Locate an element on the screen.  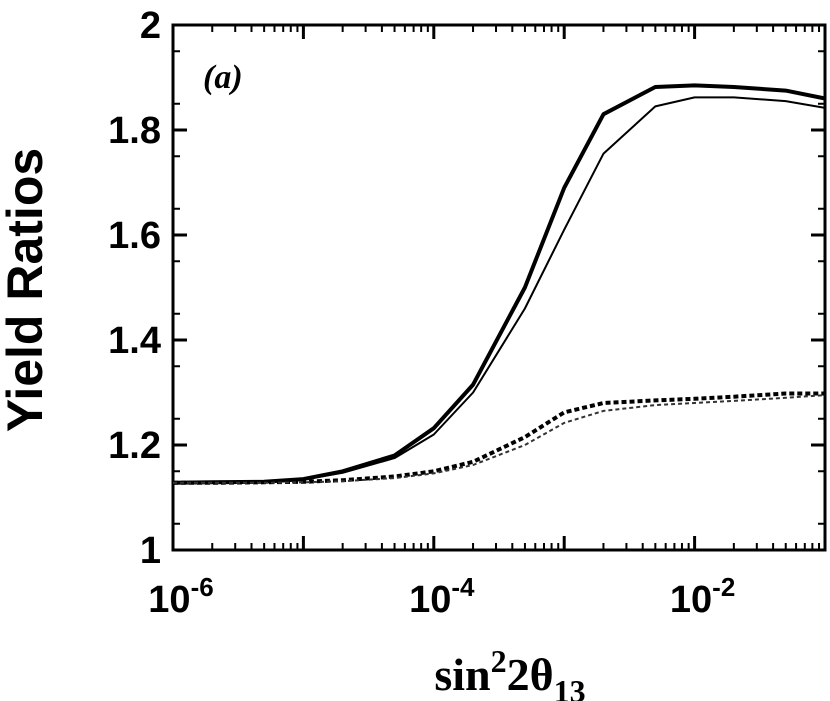
y-tick-label: 1.2 is located at coordinates (134, 446).